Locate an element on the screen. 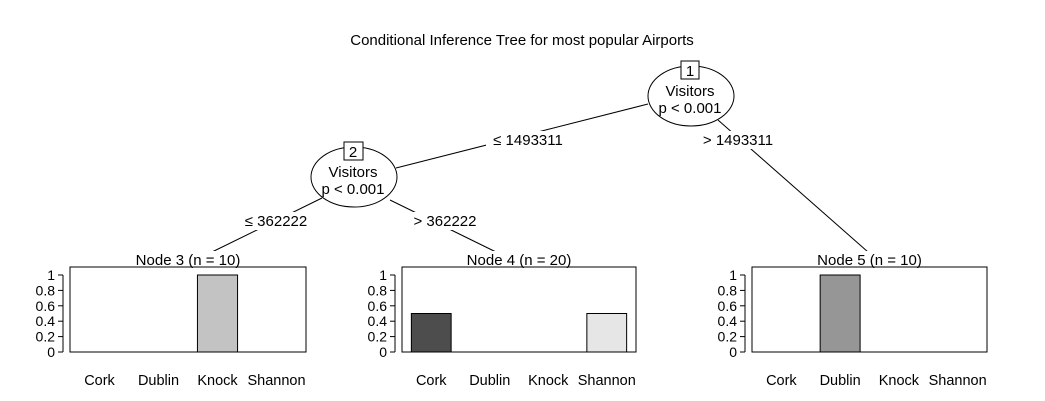 This screenshot has height=401, width=1045. bar-shannon is located at coordinates (607, 333).